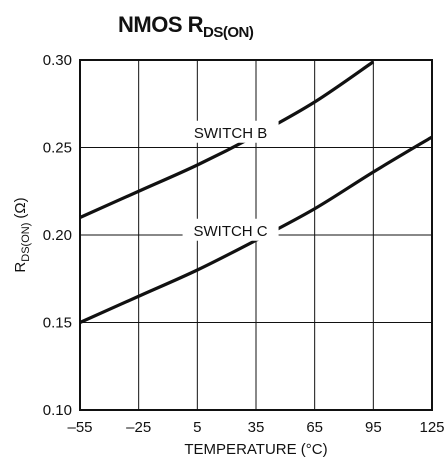 The width and height of the screenshot is (447, 467). I want to click on y-tick-label: 0.30, so click(57, 60).